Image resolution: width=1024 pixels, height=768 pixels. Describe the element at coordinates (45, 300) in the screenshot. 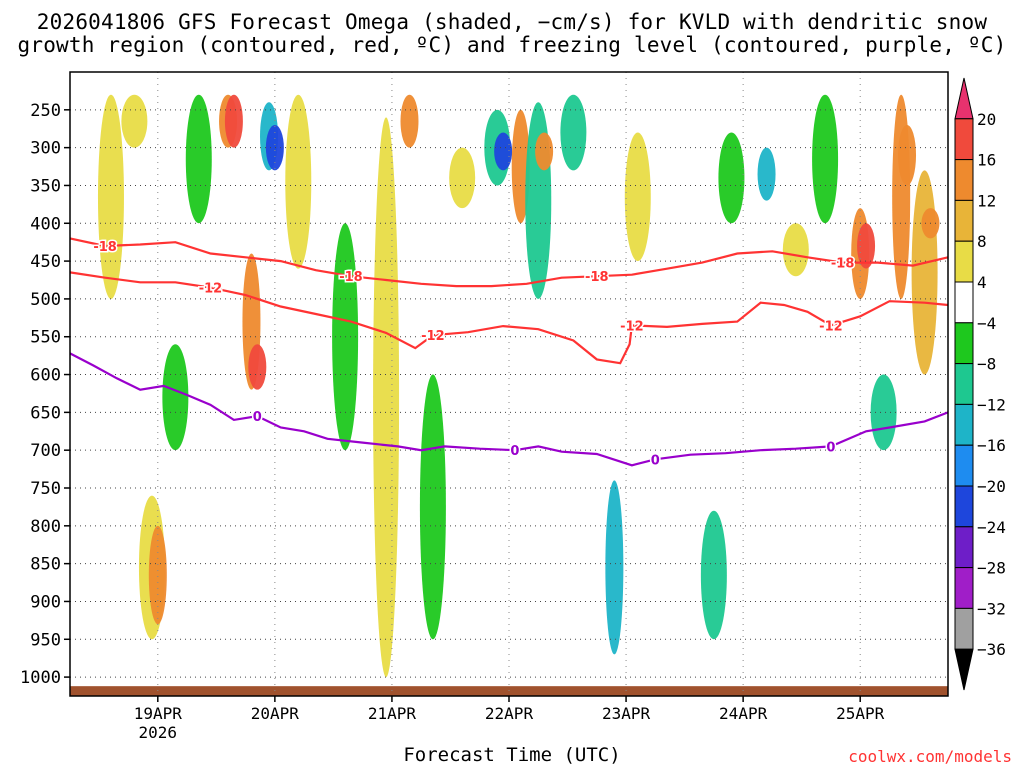

I see `y-tick-label: 500` at that location.